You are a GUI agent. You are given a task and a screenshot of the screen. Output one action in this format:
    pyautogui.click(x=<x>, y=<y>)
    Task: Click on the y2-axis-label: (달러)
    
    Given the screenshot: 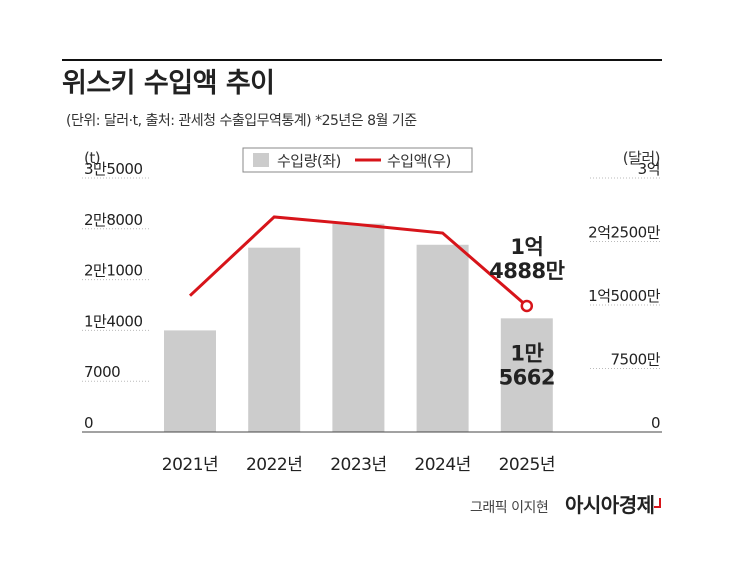 What is the action you would take?
    pyautogui.click(x=641, y=158)
    